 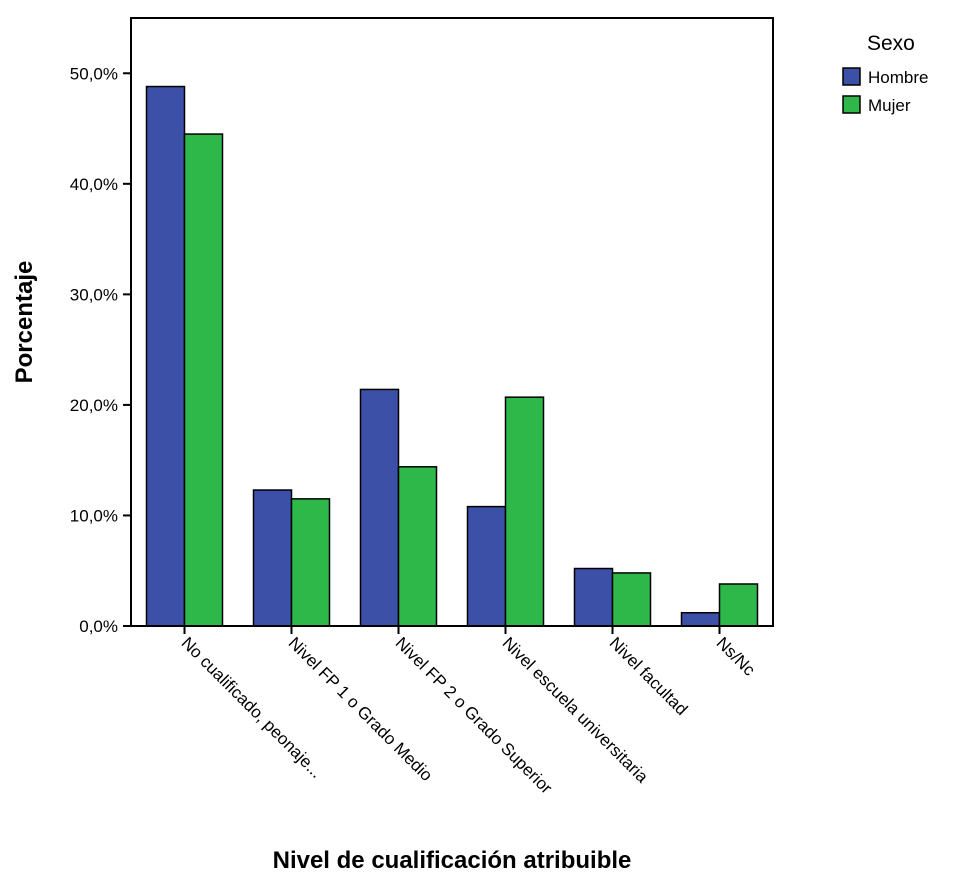 What do you see at coordinates (851, 104) in the screenshot?
I see `legend-swatch-mujer` at bounding box center [851, 104].